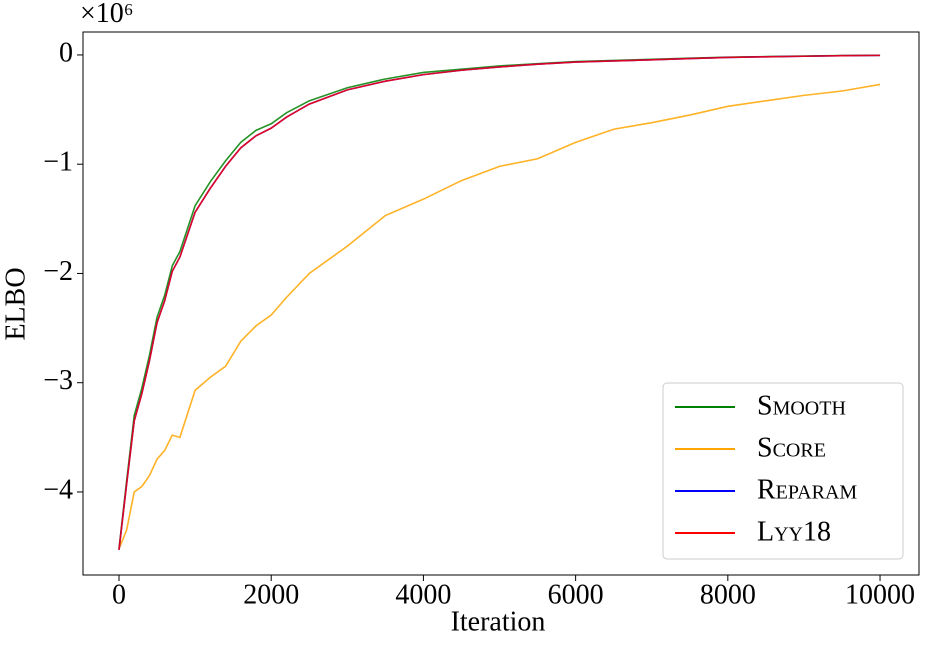 The height and width of the screenshot is (646, 925). Describe the element at coordinates (794, 531) in the screenshot. I see `legend-label: Lyy18` at that location.